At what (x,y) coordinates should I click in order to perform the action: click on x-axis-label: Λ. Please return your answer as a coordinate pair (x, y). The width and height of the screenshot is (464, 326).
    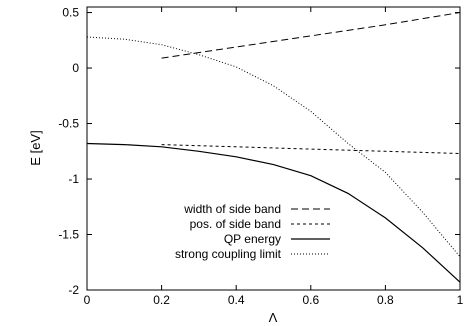
    Looking at the image, I should click on (273, 317).